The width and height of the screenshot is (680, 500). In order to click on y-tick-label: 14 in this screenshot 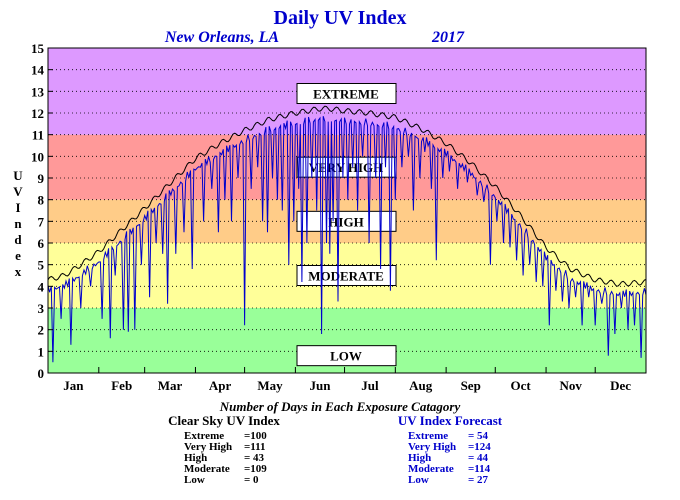, I will do `click(38, 70)`.